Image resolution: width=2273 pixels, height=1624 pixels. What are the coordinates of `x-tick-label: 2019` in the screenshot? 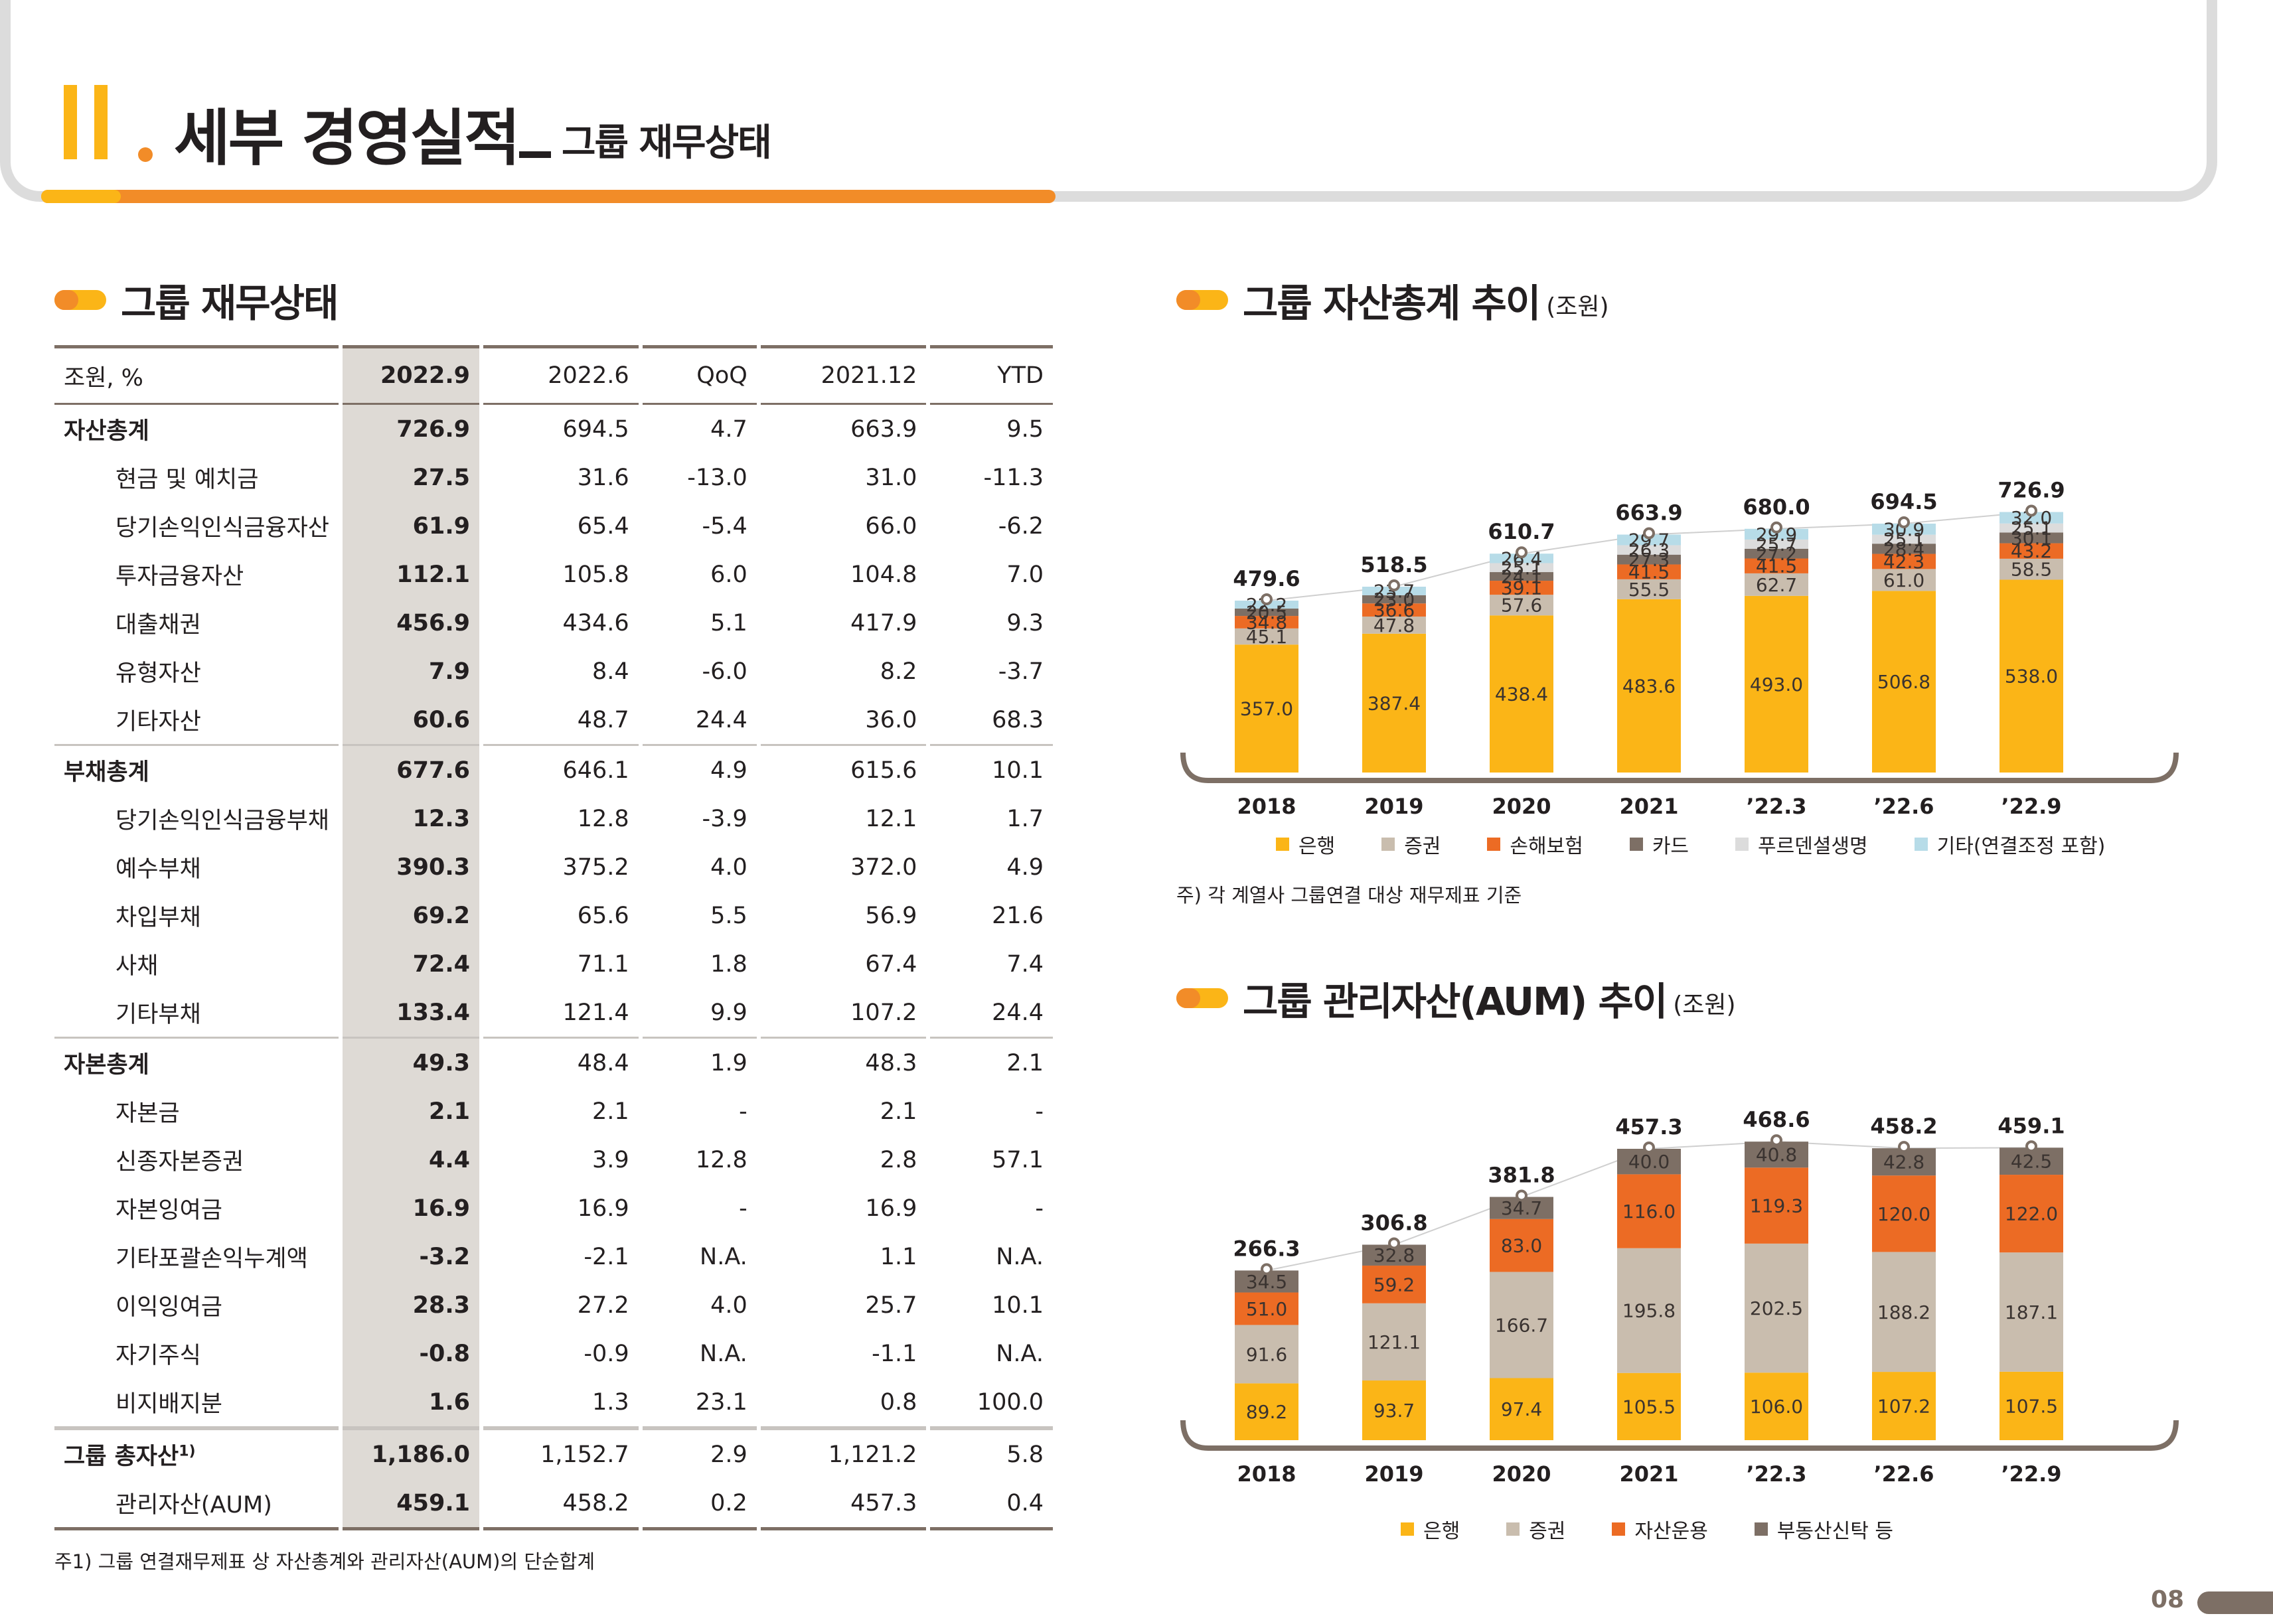 It's located at (1393, 805).